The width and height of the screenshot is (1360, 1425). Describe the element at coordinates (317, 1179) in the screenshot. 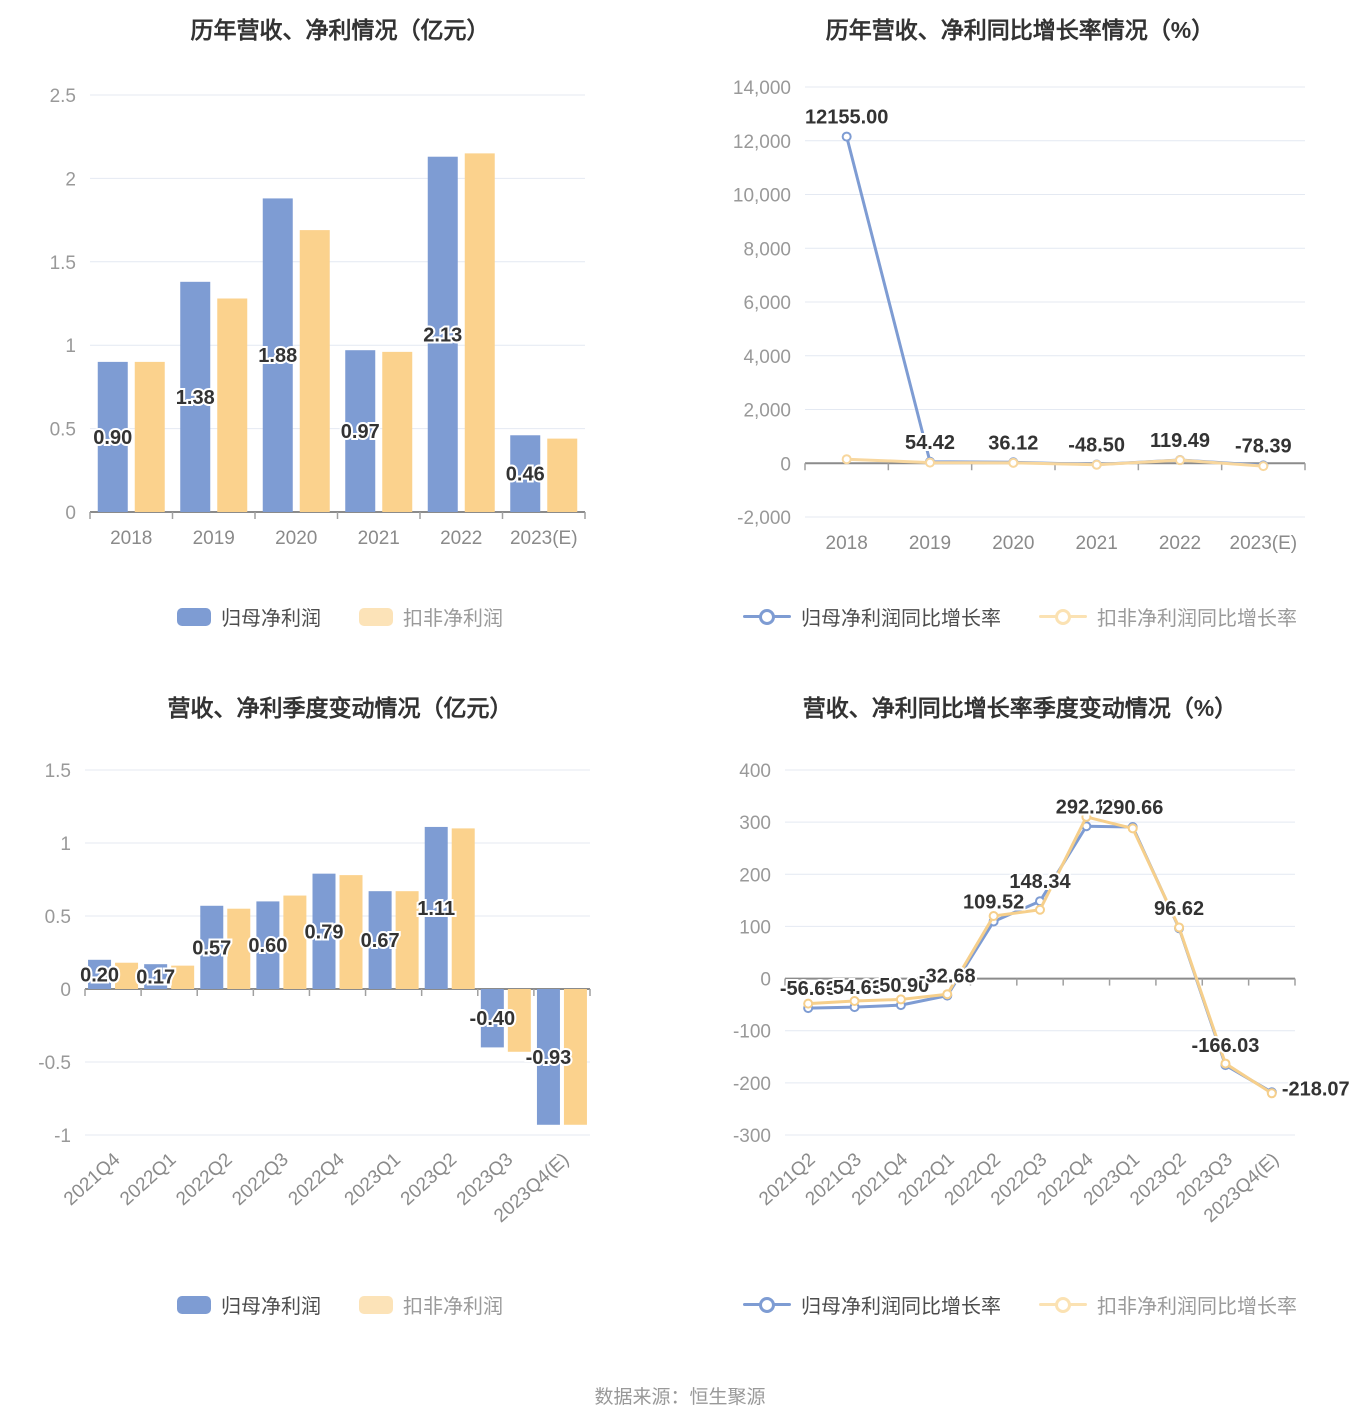

I see `svg-text: 2022Q4` at that location.